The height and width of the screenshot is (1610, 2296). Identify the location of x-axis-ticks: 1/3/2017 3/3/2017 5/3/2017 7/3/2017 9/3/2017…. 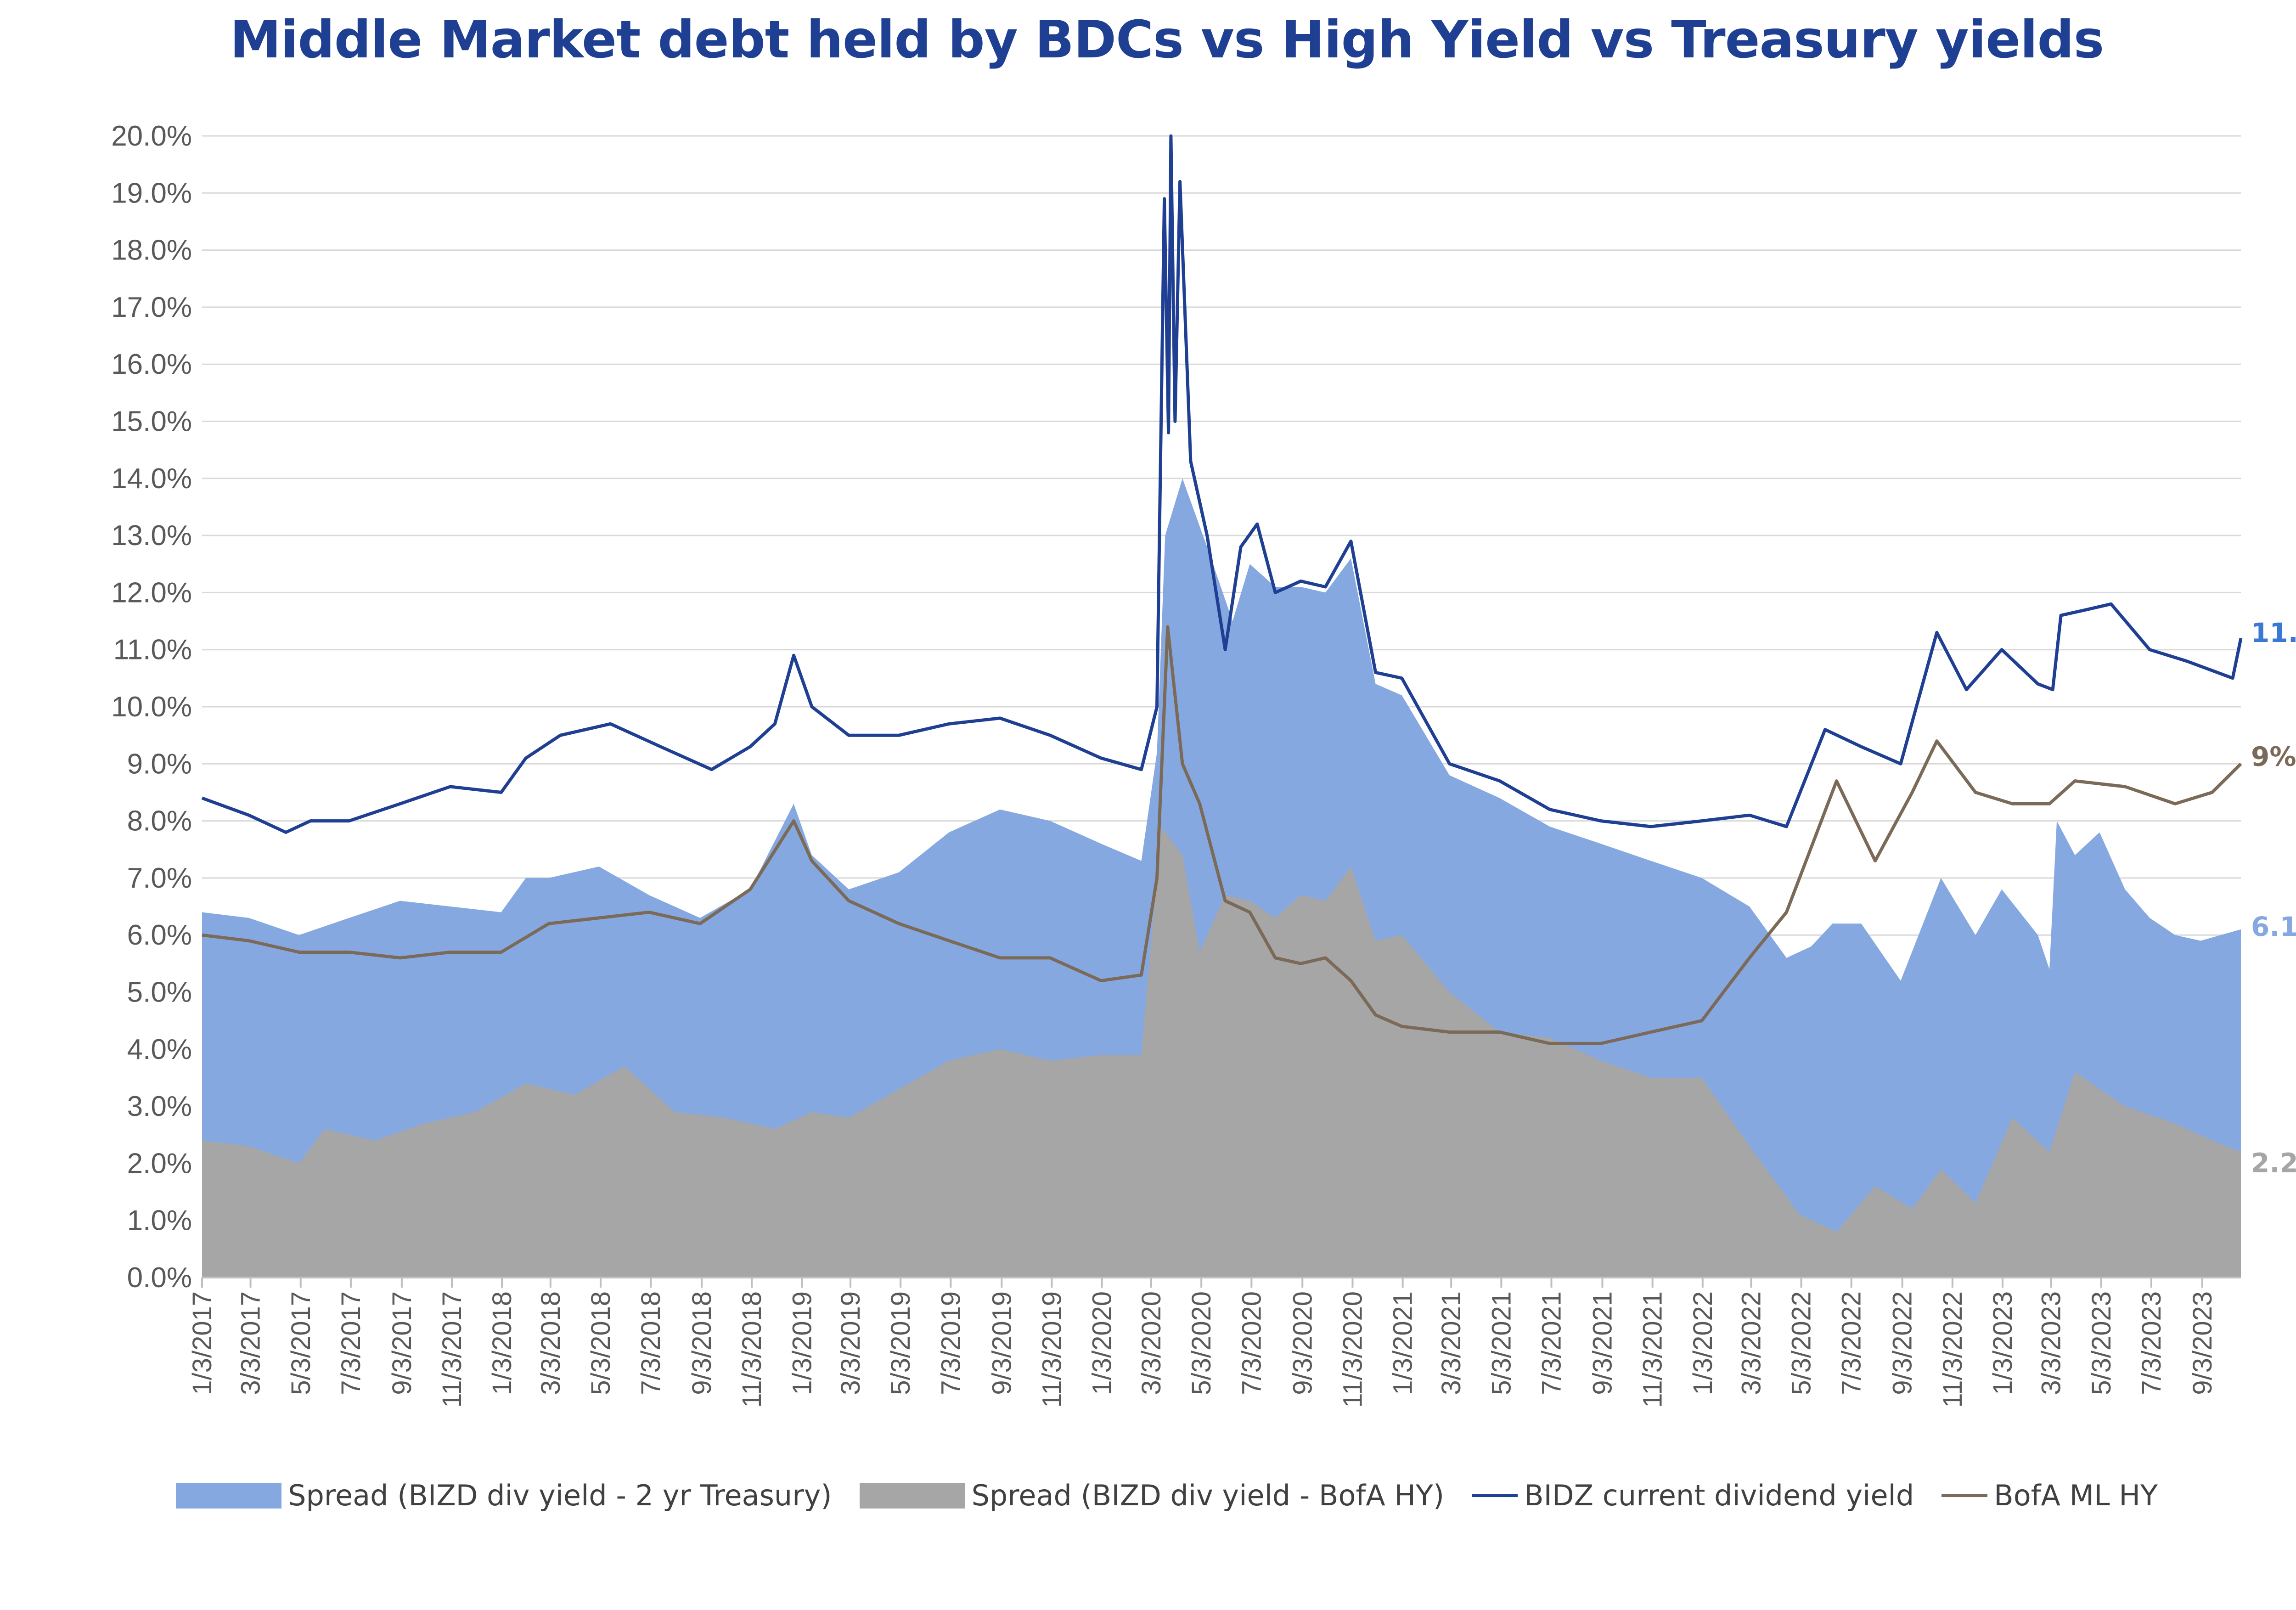
(1202, 1349).